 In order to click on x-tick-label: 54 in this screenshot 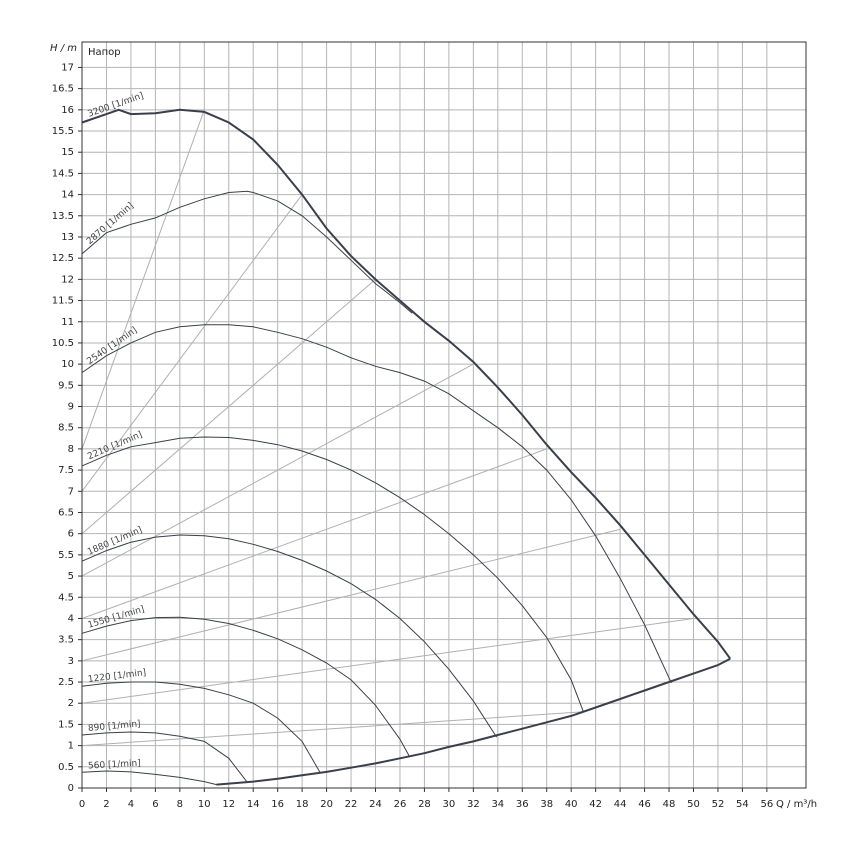, I will do `click(742, 804)`.